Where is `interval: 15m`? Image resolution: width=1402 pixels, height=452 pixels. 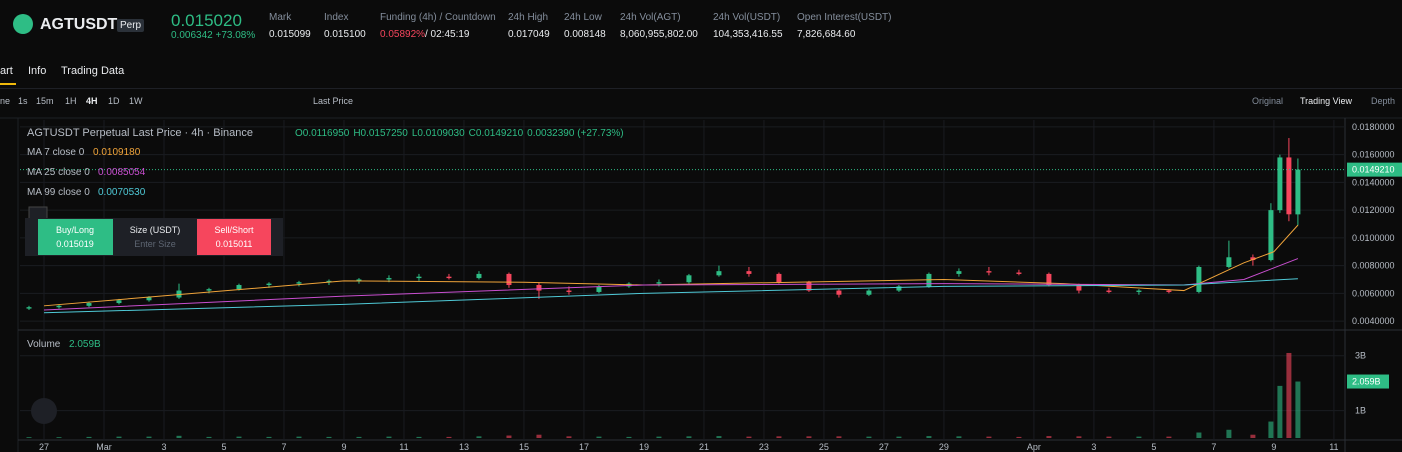 interval: 15m is located at coordinates (45, 101).